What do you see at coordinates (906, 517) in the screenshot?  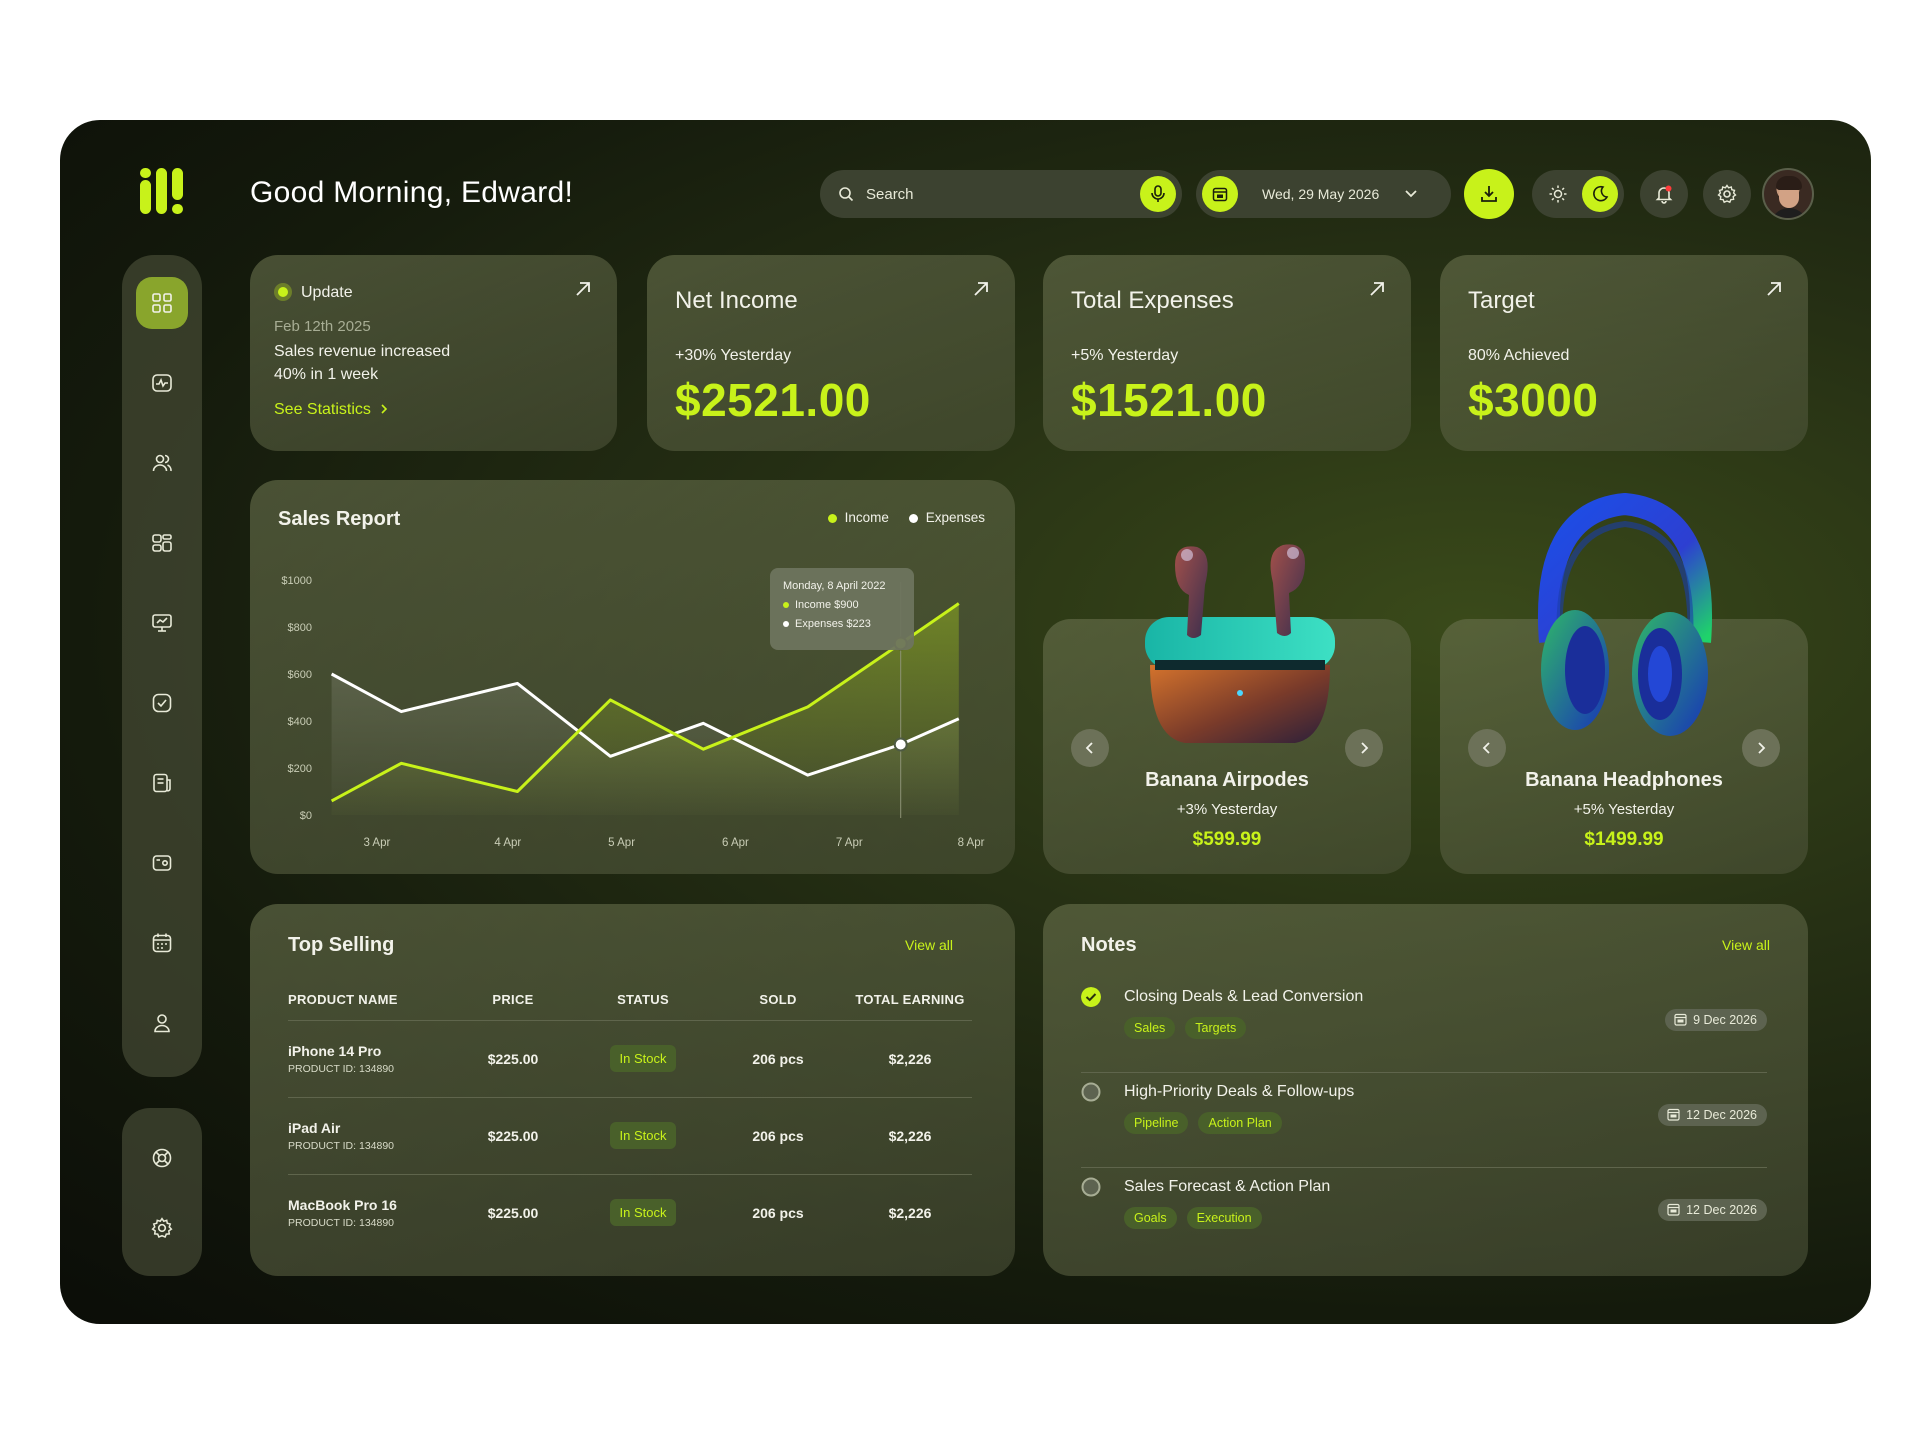 I see `chart-legend: Income Expenses` at bounding box center [906, 517].